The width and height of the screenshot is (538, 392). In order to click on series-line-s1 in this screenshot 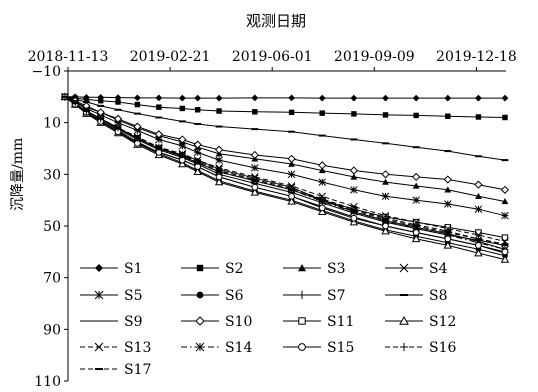, I will do `click(284, 97)`.